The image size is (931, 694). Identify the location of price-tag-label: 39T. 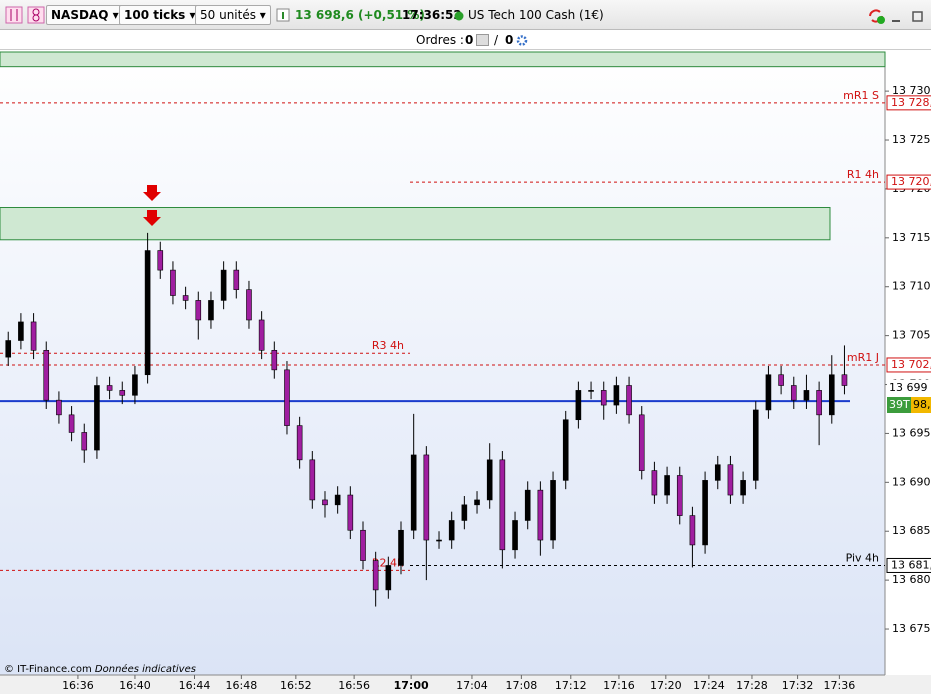
(899, 404).